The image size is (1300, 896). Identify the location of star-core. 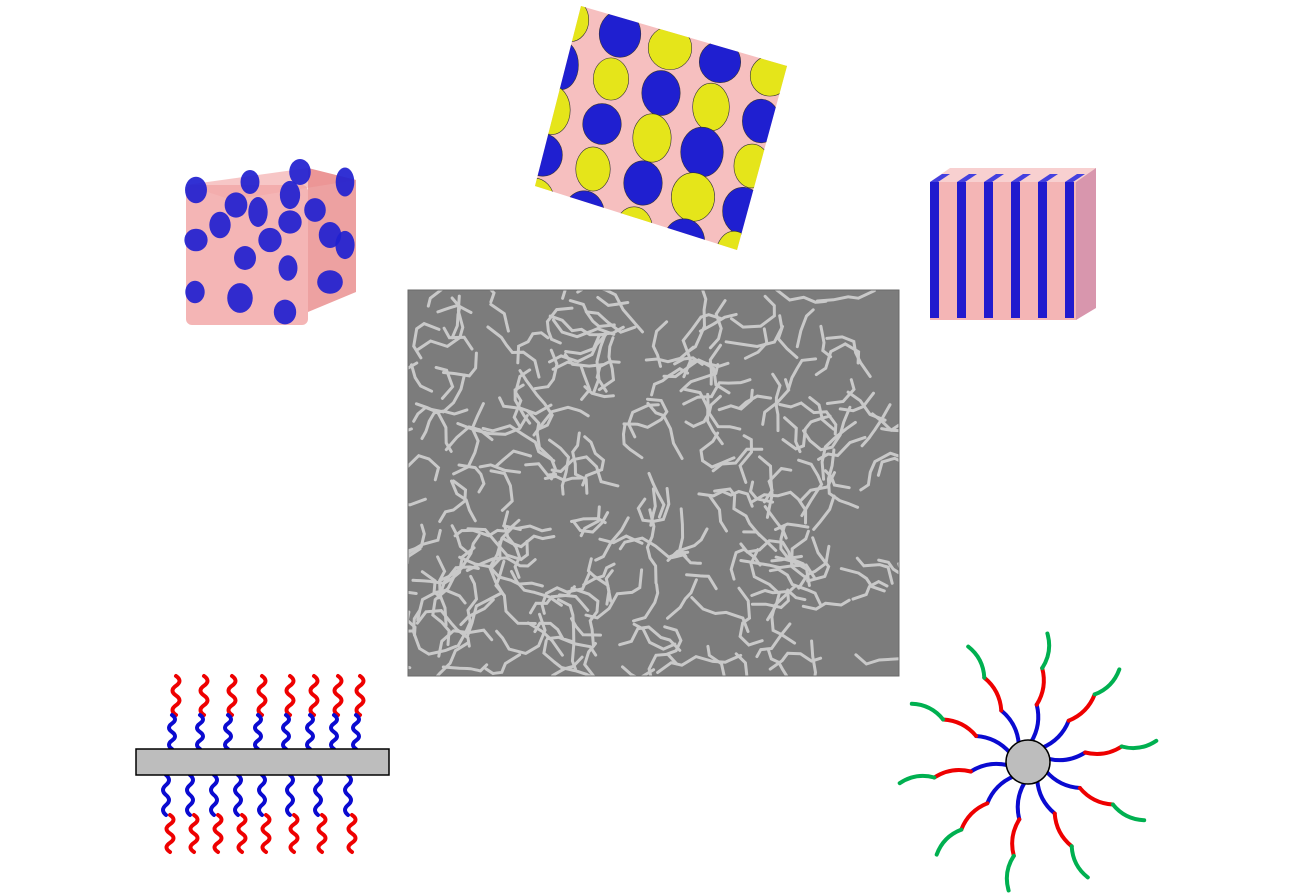
(1028, 762).